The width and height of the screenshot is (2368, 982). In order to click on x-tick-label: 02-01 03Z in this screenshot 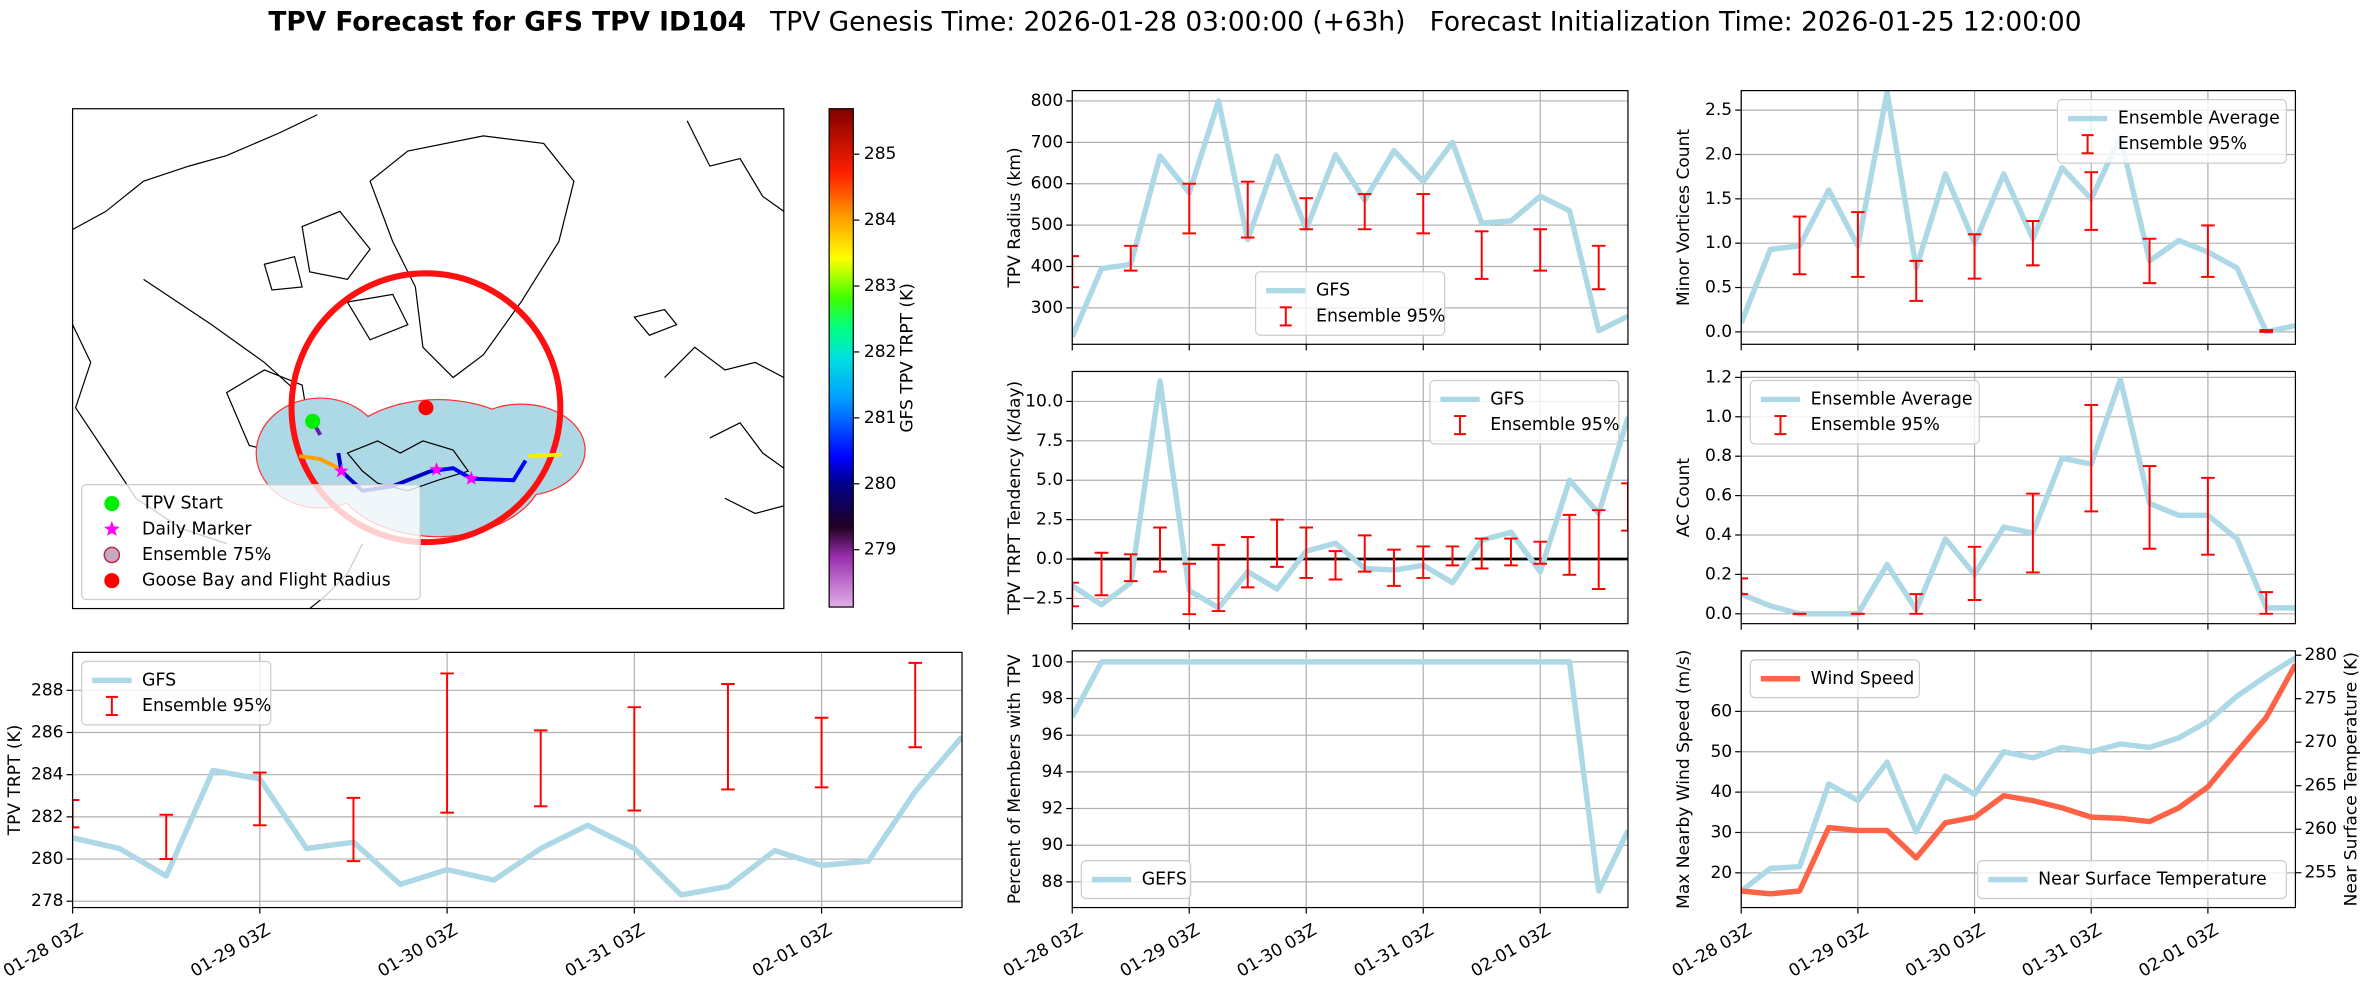, I will do `click(792, 950)`.